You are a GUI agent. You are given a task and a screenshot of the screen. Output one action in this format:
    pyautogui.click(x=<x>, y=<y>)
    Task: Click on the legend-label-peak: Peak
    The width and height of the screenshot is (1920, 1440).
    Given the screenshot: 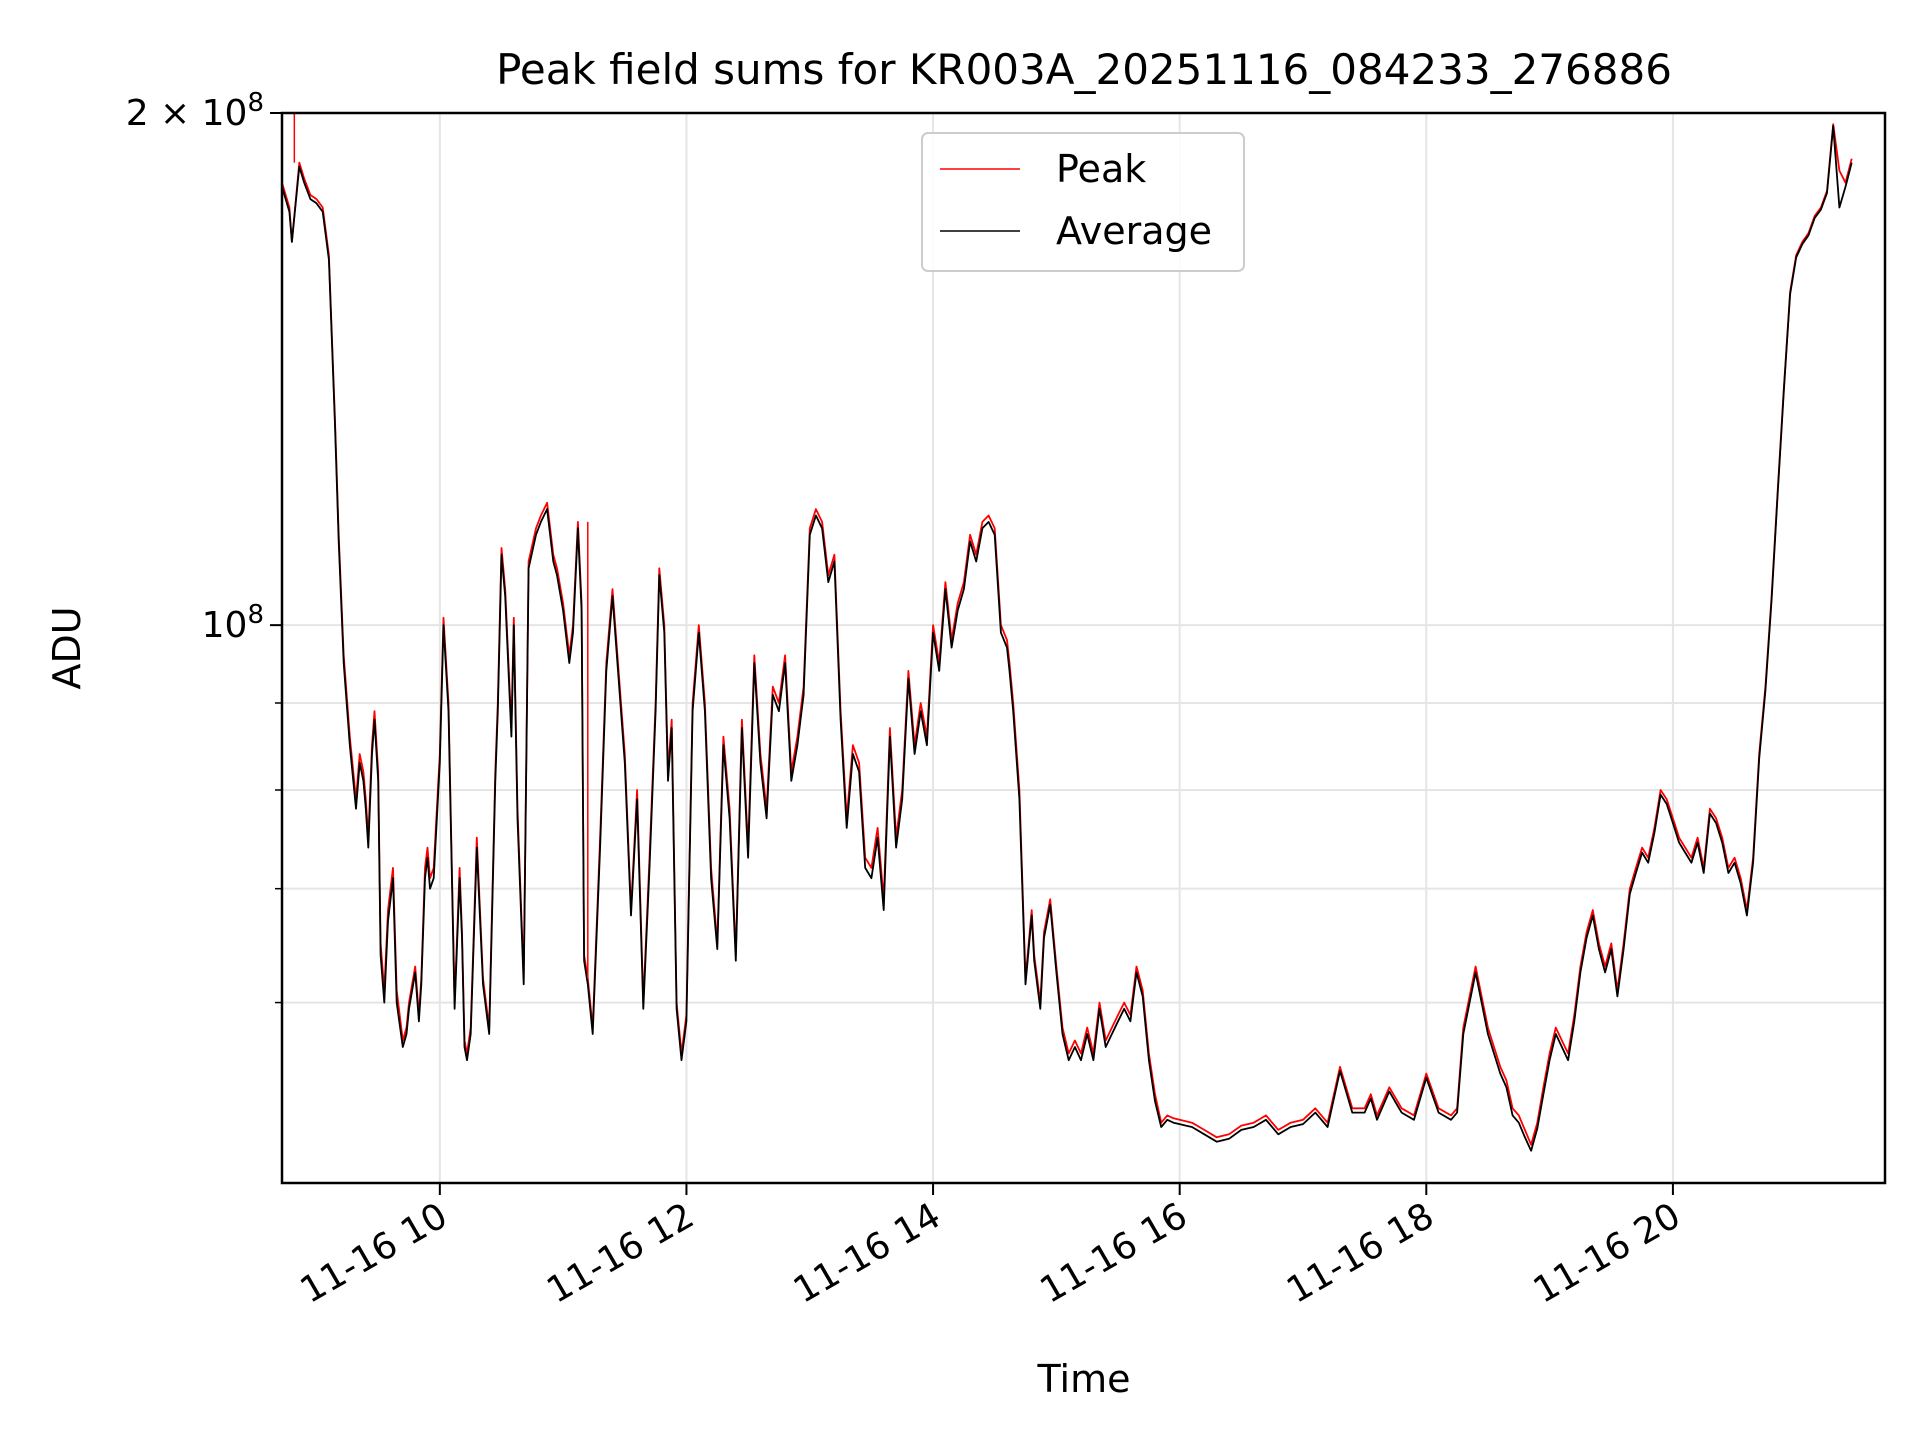 What is the action you would take?
    pyautogui.click(x=1101, y=169)
    